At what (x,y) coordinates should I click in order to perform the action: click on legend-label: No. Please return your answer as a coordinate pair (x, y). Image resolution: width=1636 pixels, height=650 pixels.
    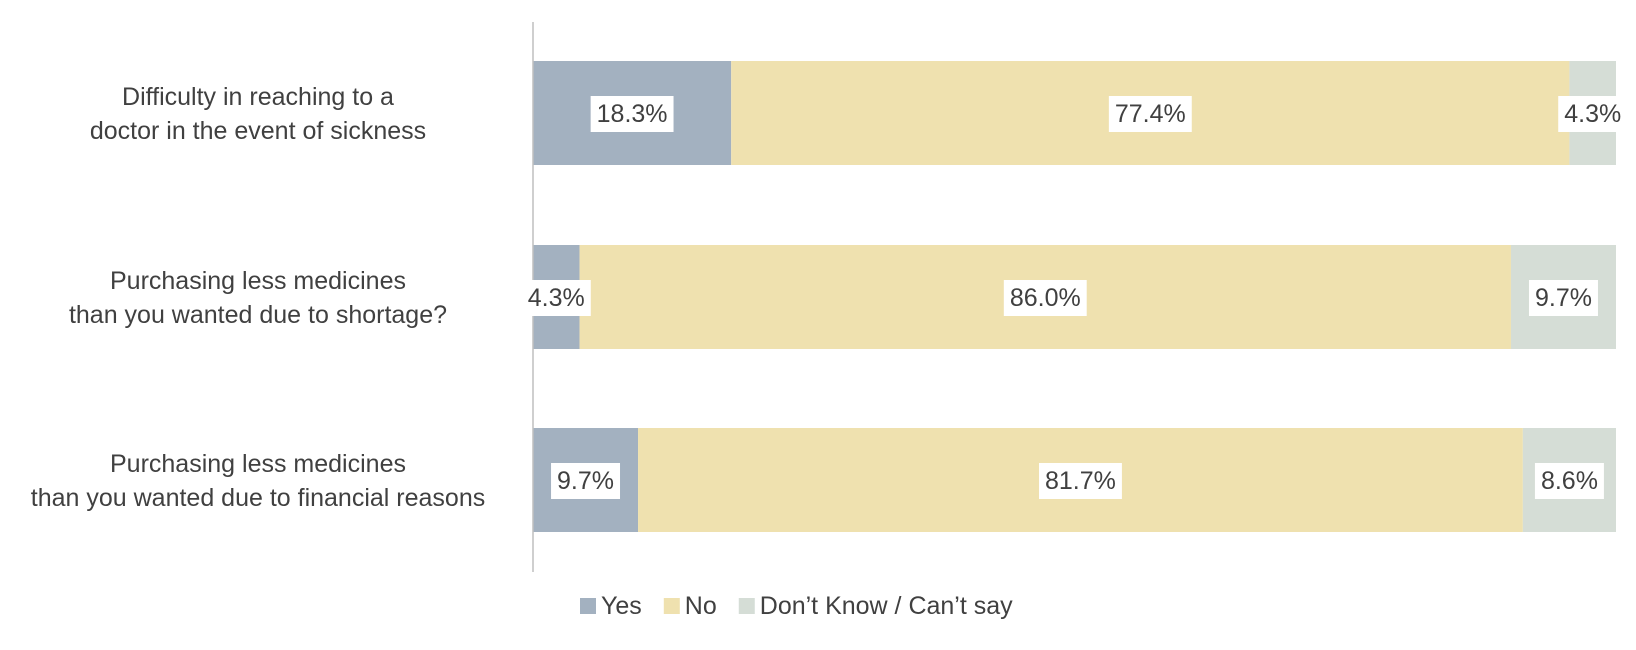
    Looking at the image, I should click on (701, 606).